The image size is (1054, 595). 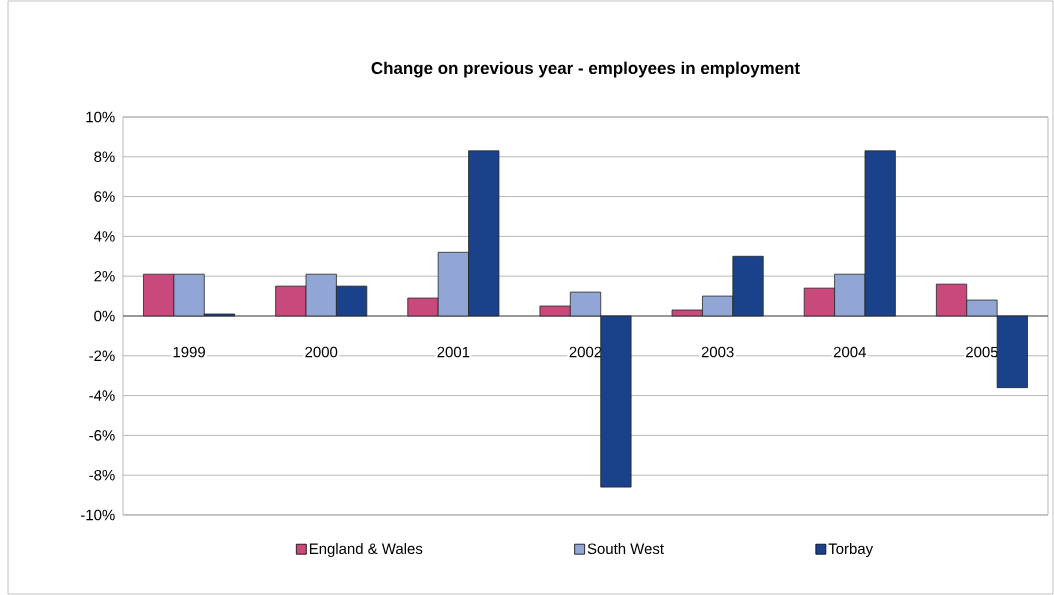 What do you see at coordinates (102, 356) in the screenshot?
I see `y-tick-label: -2%` at bounding box center [102, 356].